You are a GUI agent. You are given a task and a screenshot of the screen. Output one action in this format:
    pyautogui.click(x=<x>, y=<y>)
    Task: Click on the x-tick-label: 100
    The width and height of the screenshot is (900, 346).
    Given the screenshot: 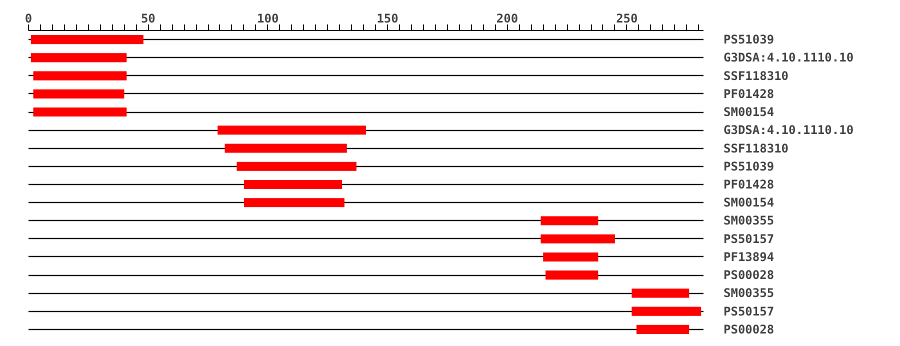 What is the action you would take?
    pyautogui.click(x=268, y=19)
    